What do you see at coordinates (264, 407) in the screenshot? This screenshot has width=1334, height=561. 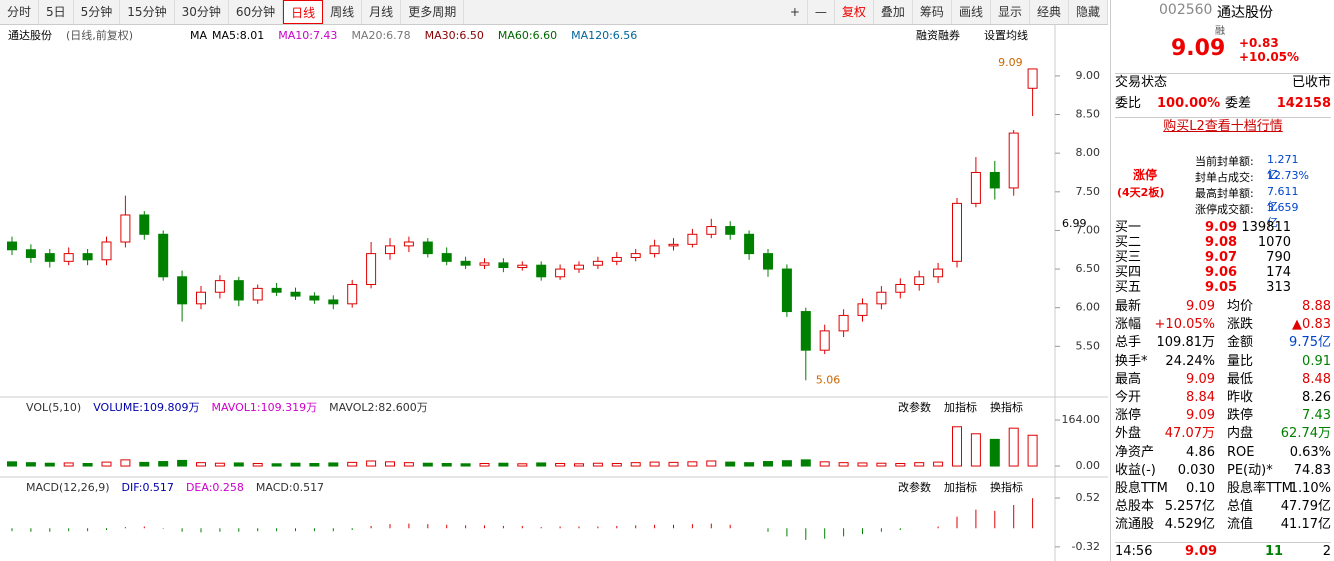 I see `indicator-label: MAVOL1:109.319万` at bounding box center [264, 407].